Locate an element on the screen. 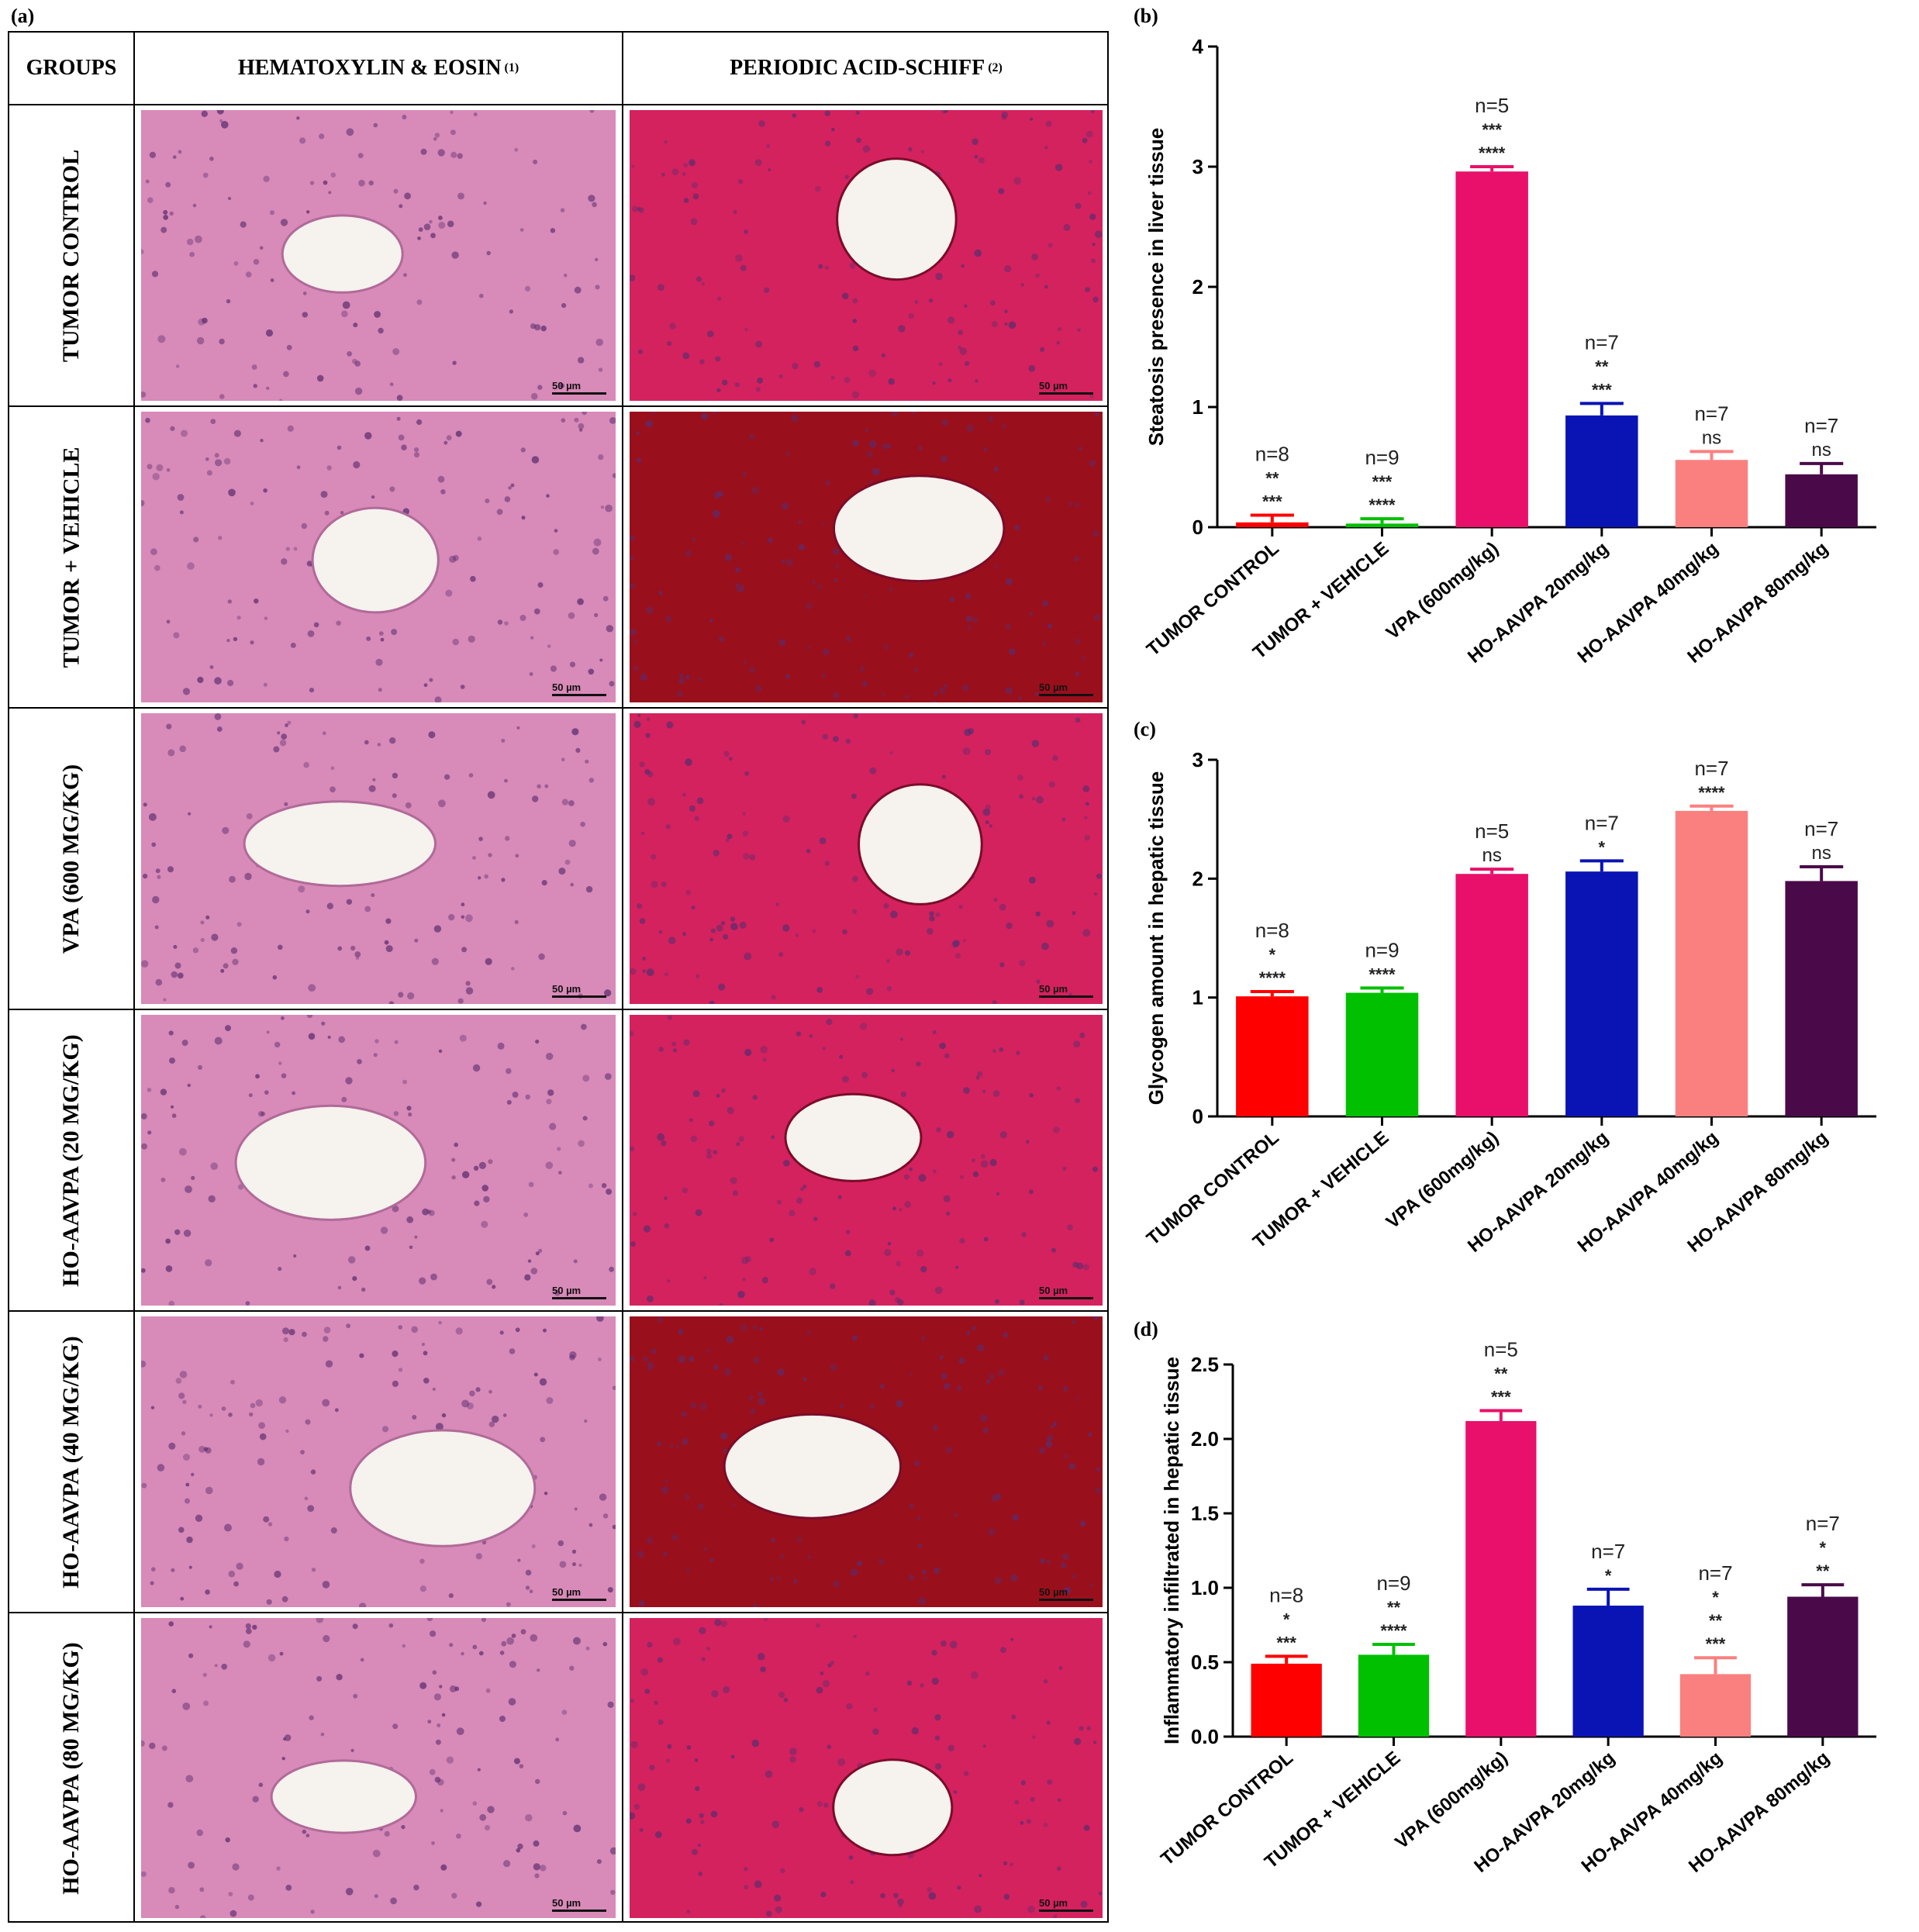  panel-label-a: (a) is located at coordinates (23, 16).